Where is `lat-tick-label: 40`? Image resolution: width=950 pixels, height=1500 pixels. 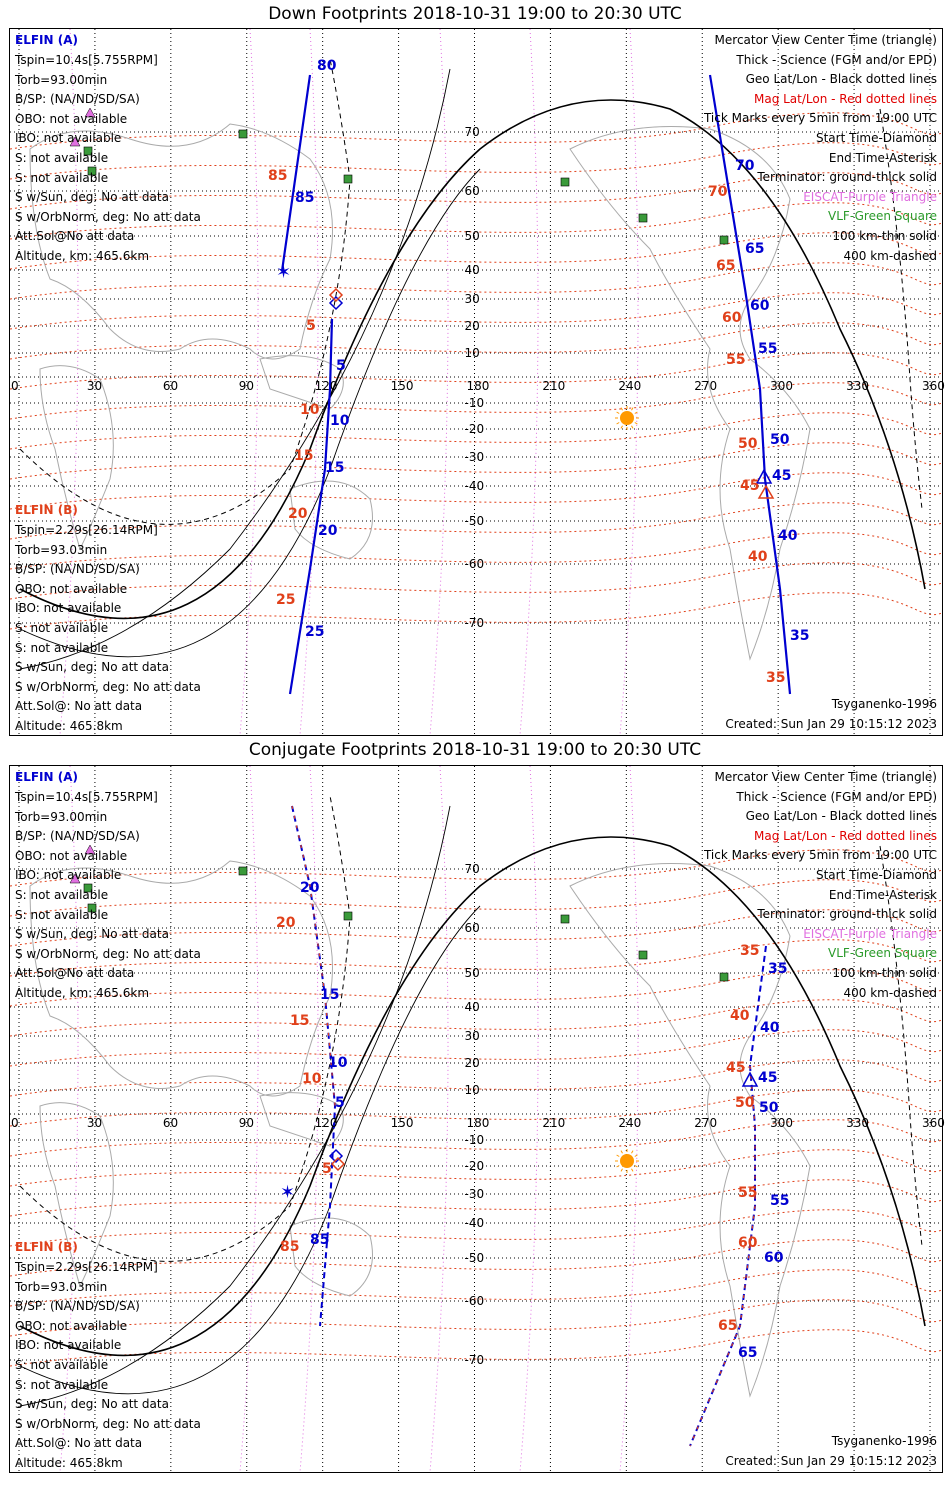 lat-tick-label: 40 is located at coordinates (472, 1007).